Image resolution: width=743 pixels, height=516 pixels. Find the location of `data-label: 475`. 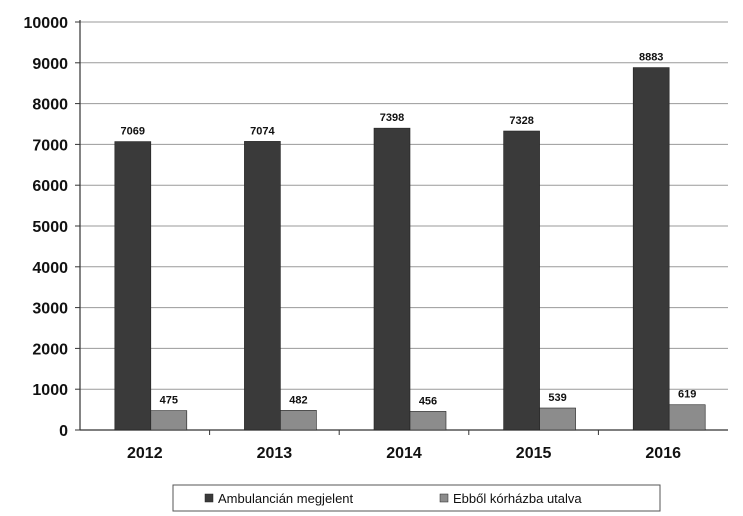

data-label: 475 is located at coordinates (169, 401).